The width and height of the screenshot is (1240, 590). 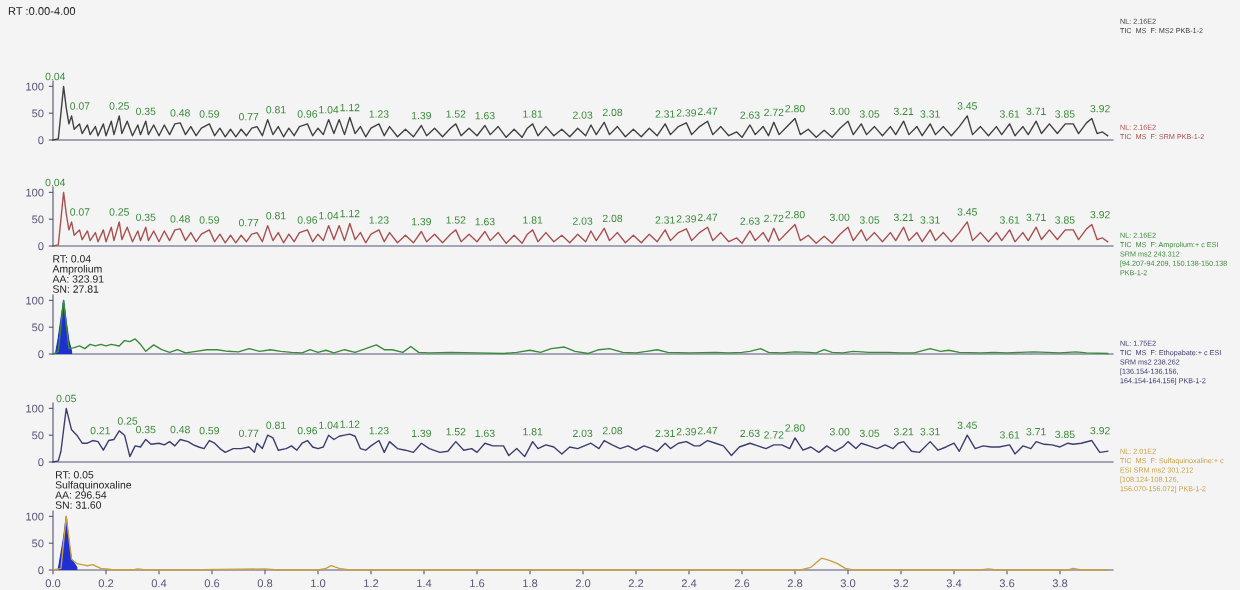 What do you see at coordinates (583, 583) in the screenshot?
I see `x-tick-label: 2.0` at bounding box center [583, 583].